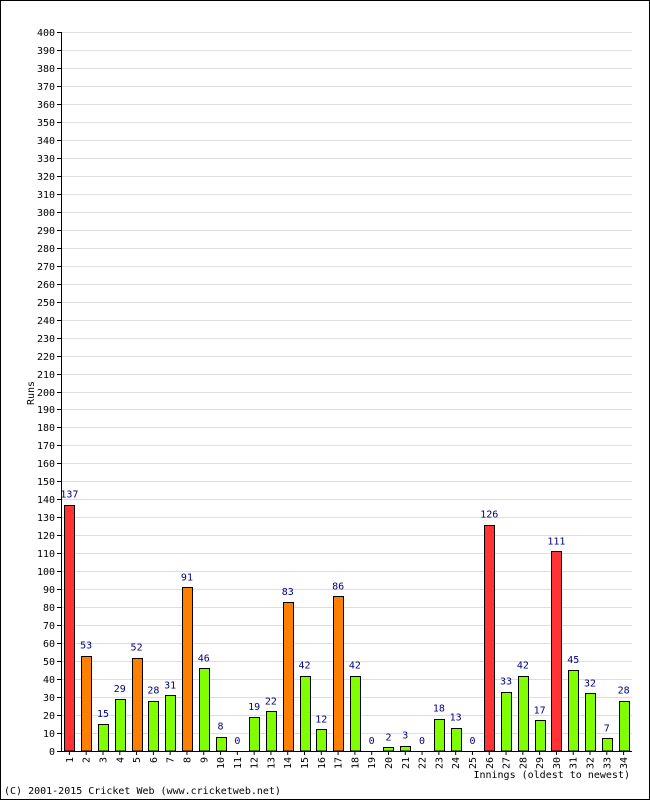  What do you see at coordinates (473, 763) in the screenshot?
I see `x-tick-label-25: 25` at bounding box center [473, 763].